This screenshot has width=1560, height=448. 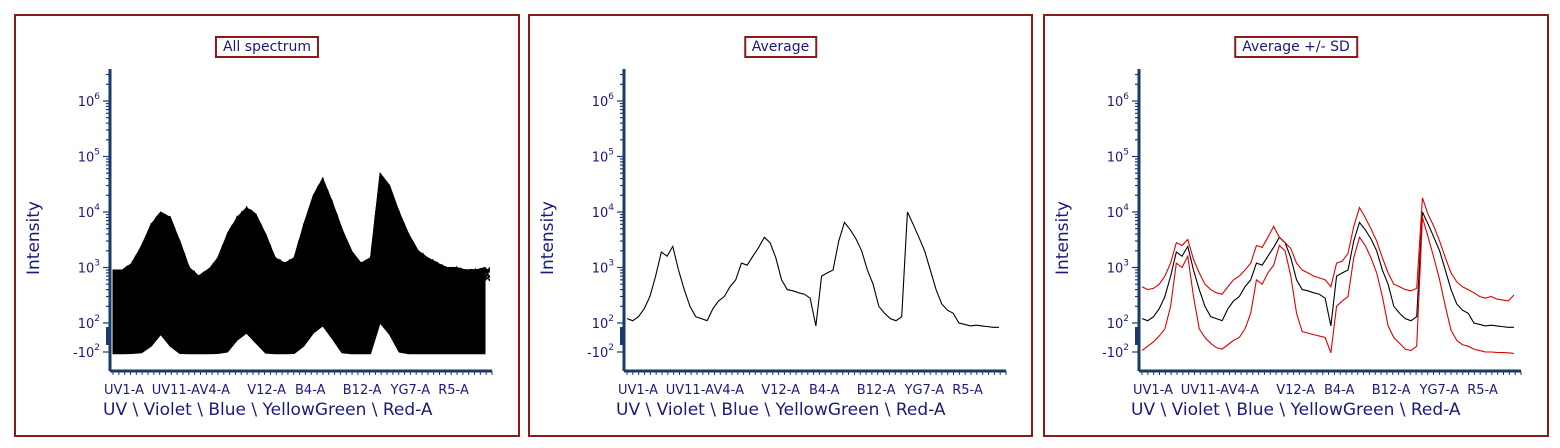 I want to click on spectra-band, so click(x=299, y=263).